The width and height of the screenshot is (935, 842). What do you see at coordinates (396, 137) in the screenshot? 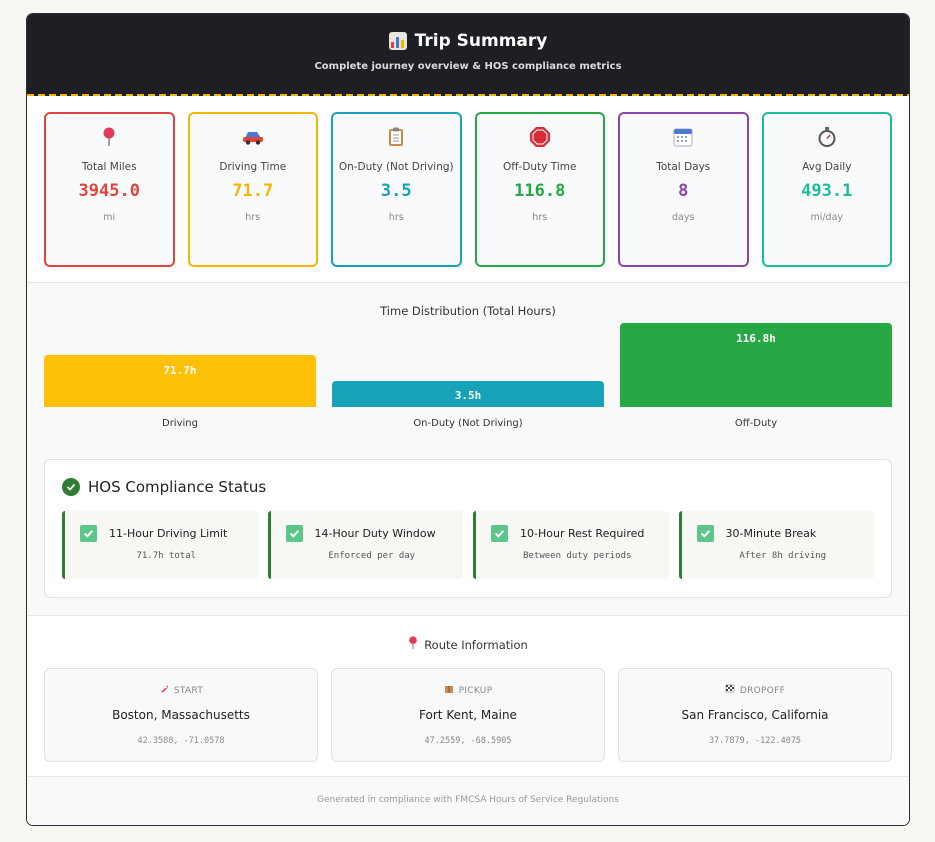
I see `clipboard-icon` at bounding box center [396, 137].